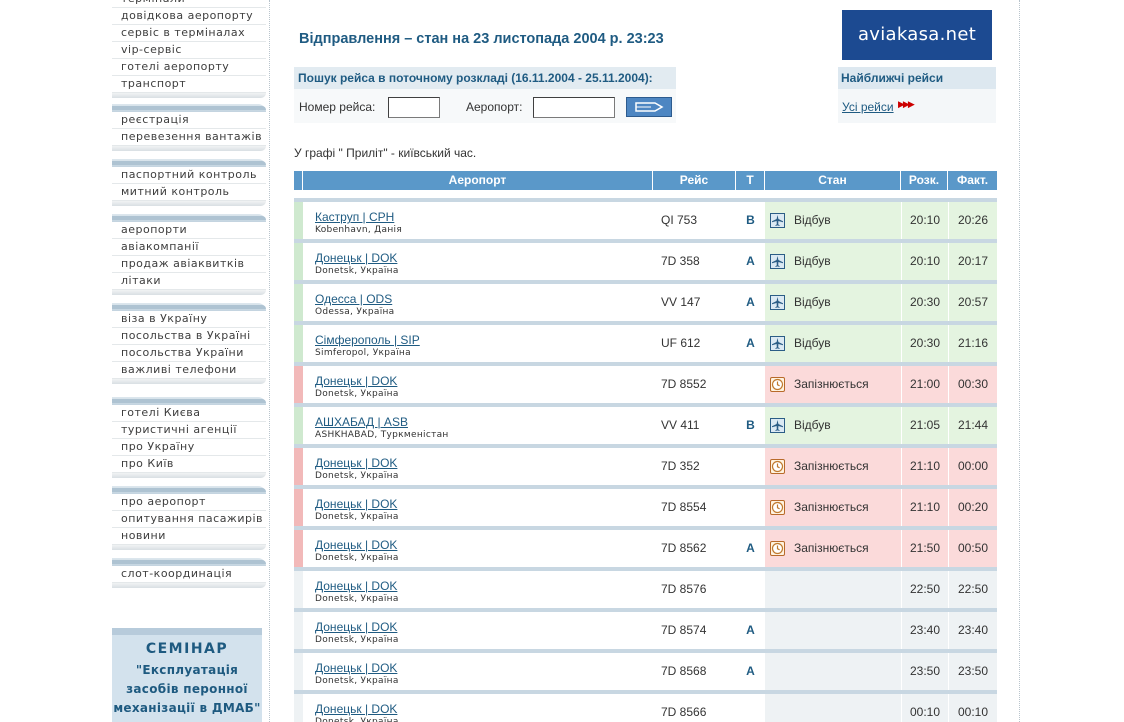 The height and width of the screenshot is (722, 1124). I want to click on flight-number: VV 147, so click(681, 302).